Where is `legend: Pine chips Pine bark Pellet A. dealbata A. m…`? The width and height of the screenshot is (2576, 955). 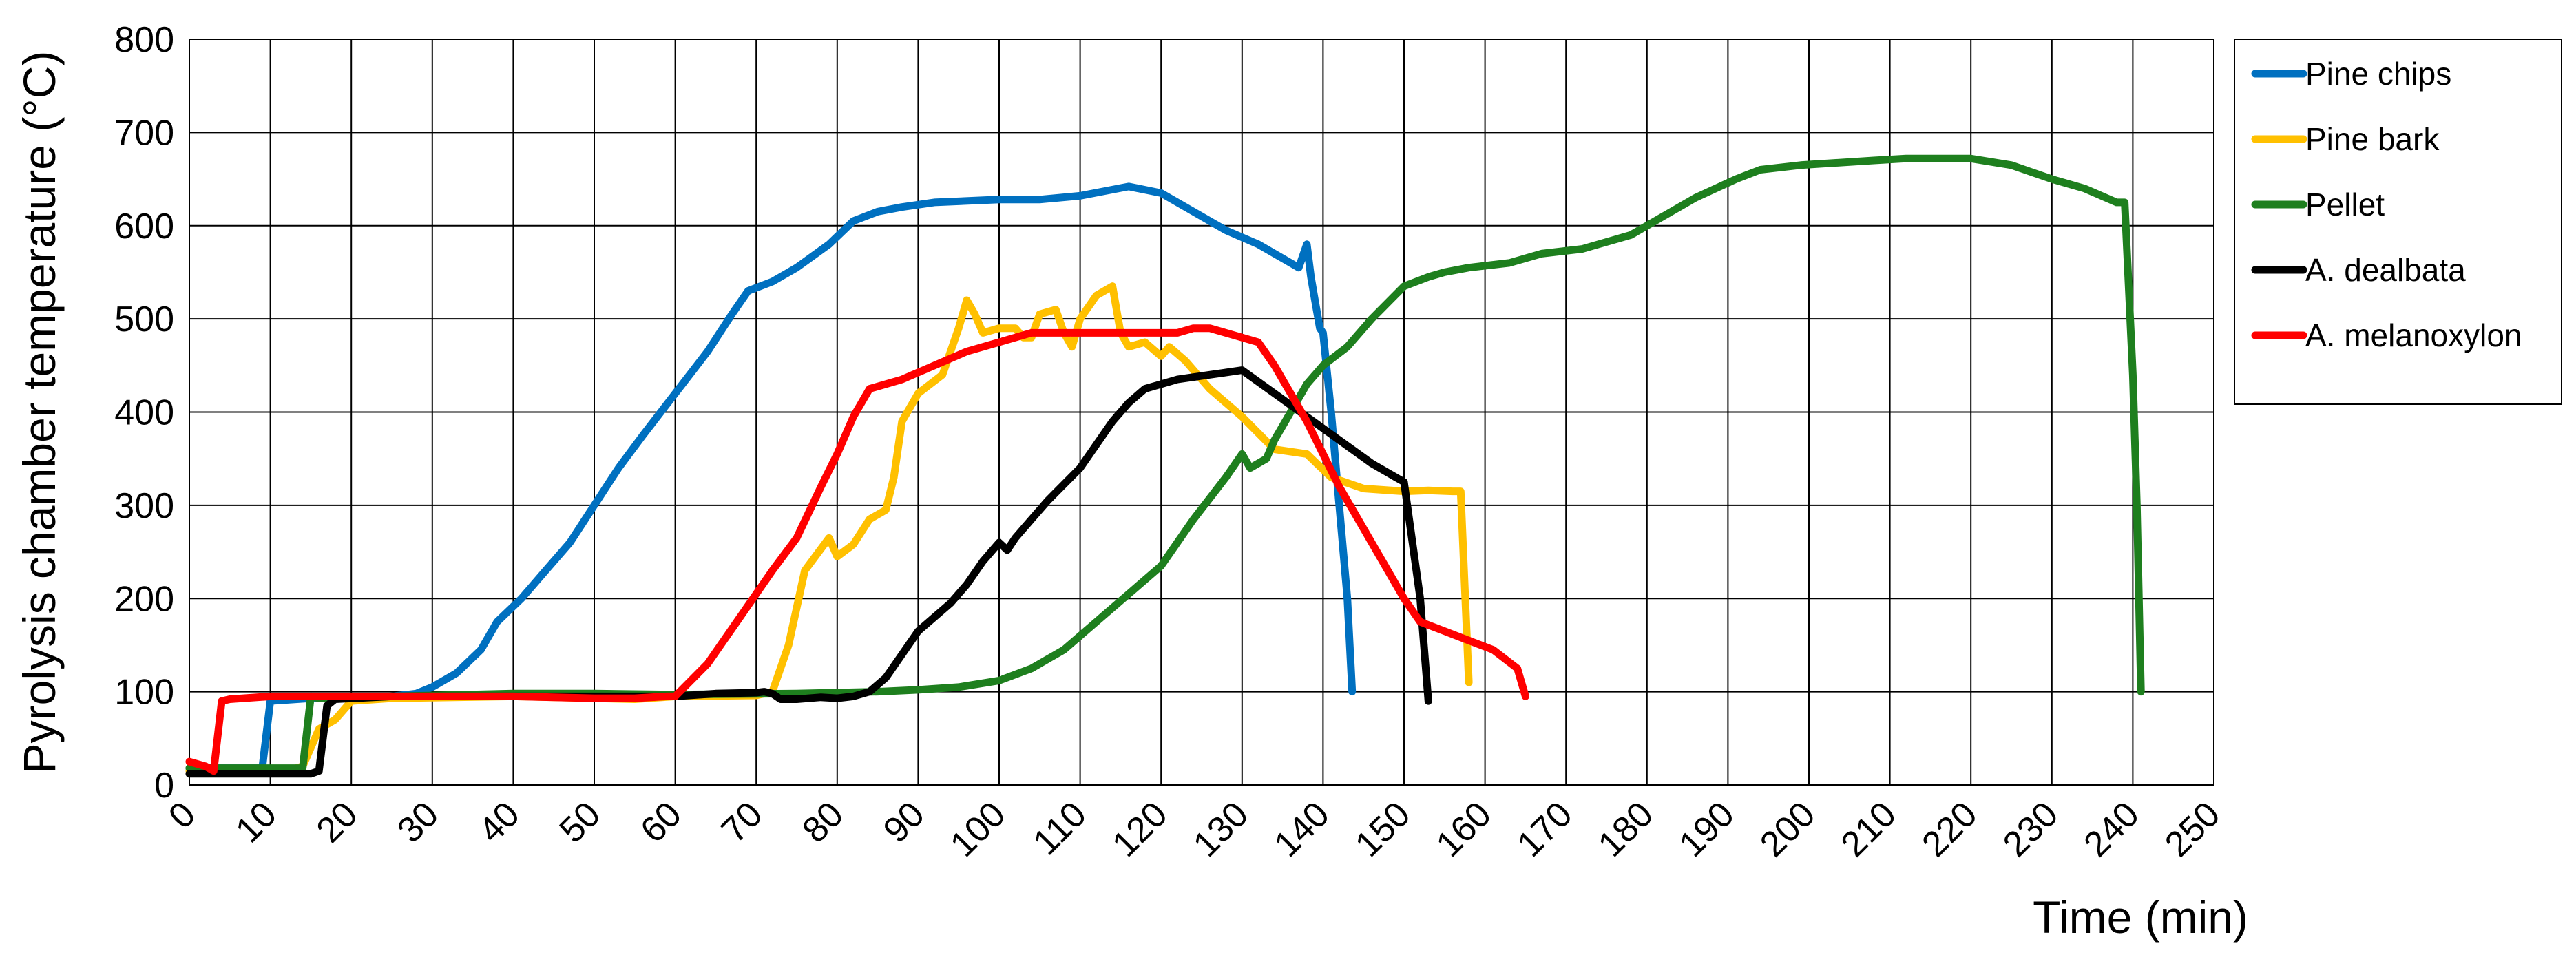 legend: Pine chips Pine bark Pellet A. dealbata A. m… is located at coordinates (2398, 222).